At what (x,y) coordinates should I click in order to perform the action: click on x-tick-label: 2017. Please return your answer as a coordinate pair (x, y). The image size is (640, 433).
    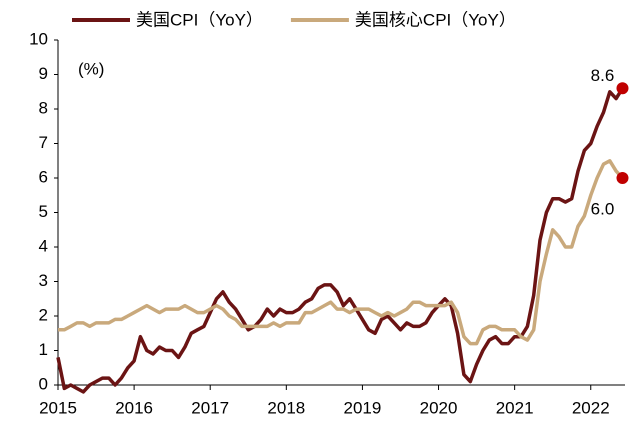
    Looking at the image, I should click on (210, 407).